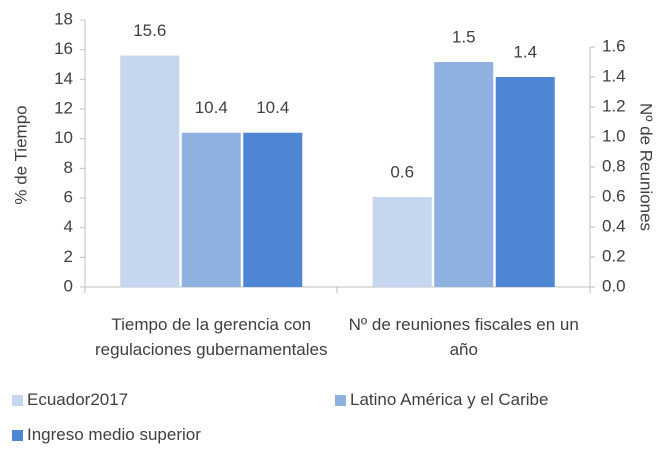 Image resolution: width=665 pixels, height=453 pixels. I want to click on legend-item: Ecuador2017, so click(70, 400).